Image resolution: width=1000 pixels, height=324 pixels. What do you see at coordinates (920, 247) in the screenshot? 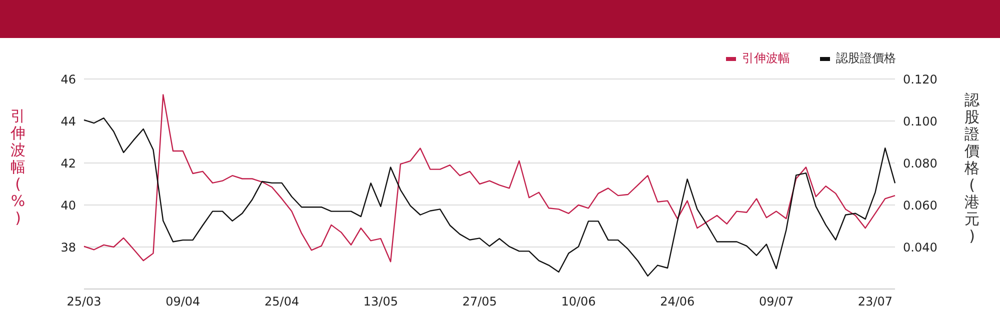
I see `y2-tick-label: 0.040` at bounding box center [920, 247].